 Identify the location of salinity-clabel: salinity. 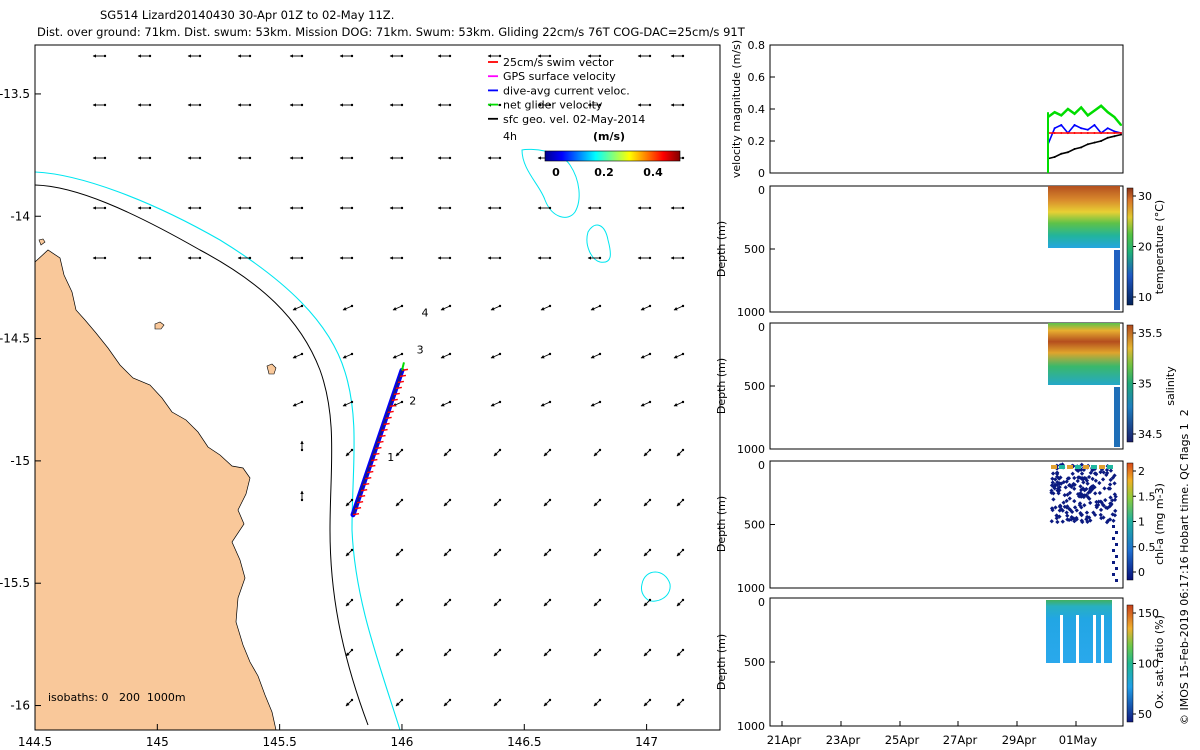
(1170, 386).